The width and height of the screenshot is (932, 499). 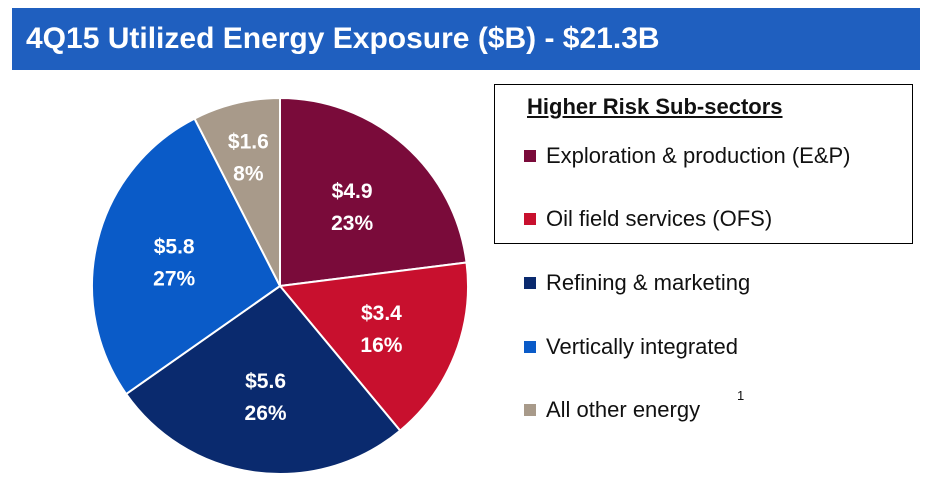 I want to click on slice-value-label-2: $5.6, so click(x=265, y=381).